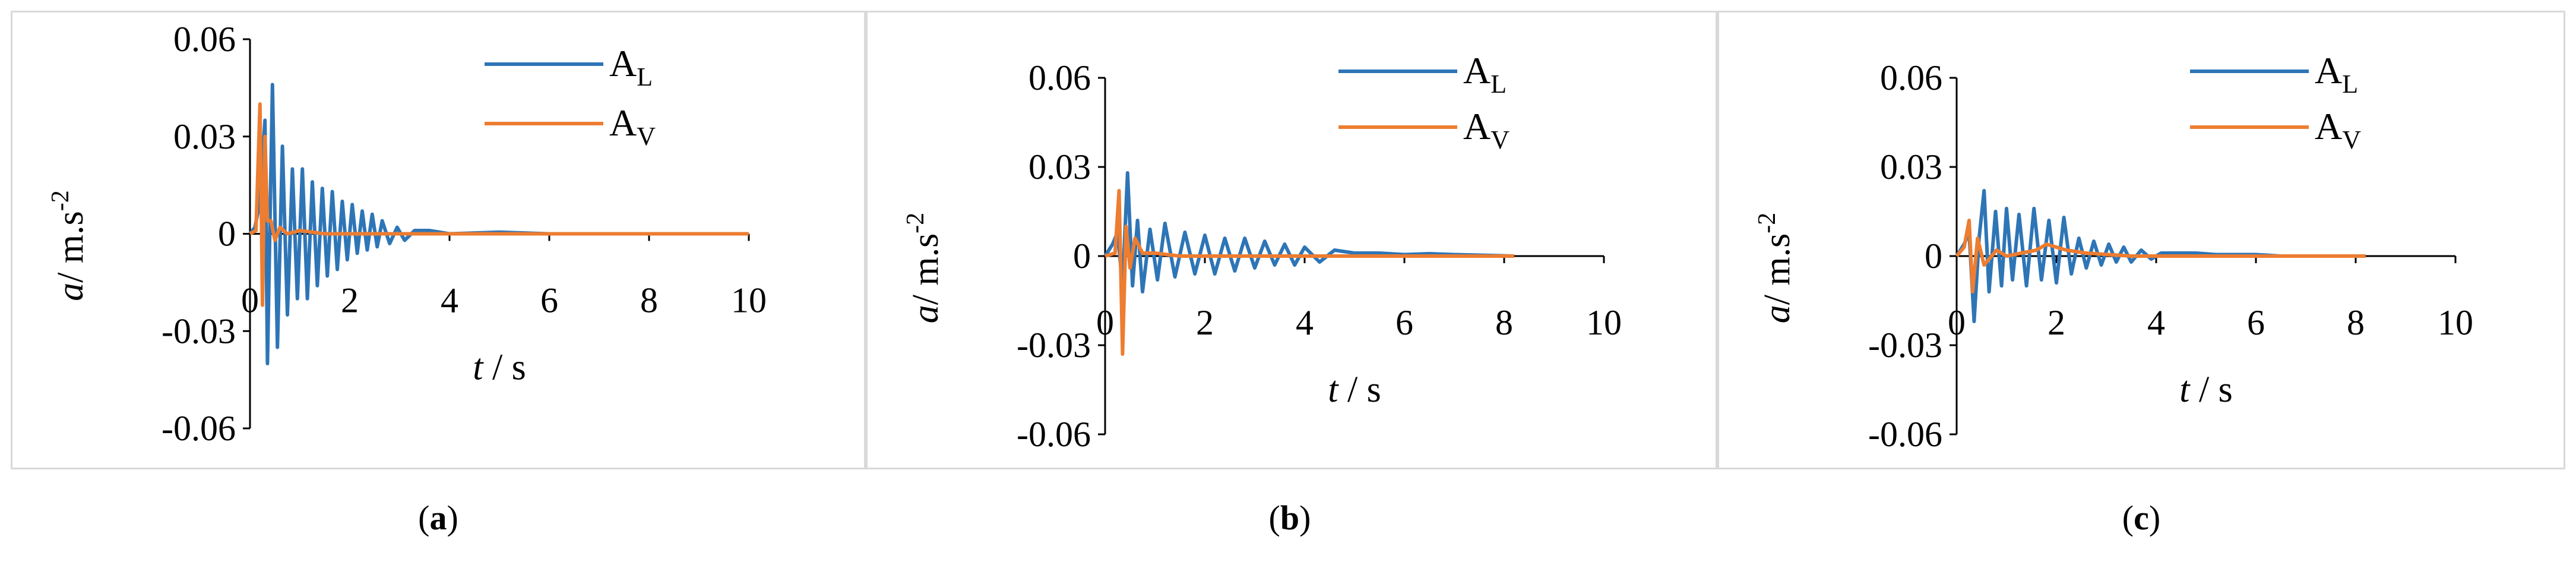  I want to click on caption-a: (a), so click(438, 517).